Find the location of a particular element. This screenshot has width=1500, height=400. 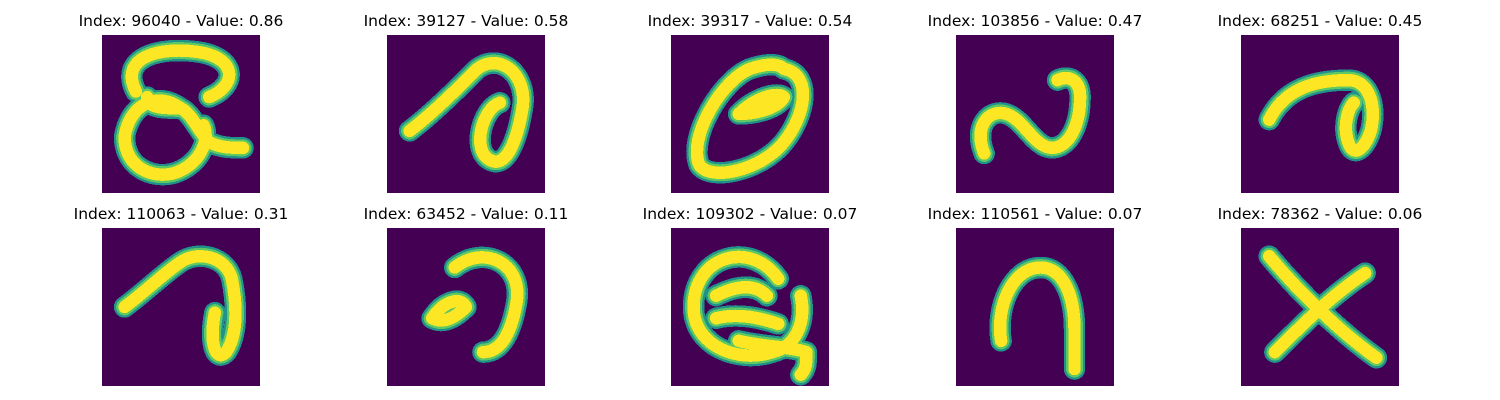

panel-title: Index: 96040 - Value: 0.86 is located at coordinates (181, 21).